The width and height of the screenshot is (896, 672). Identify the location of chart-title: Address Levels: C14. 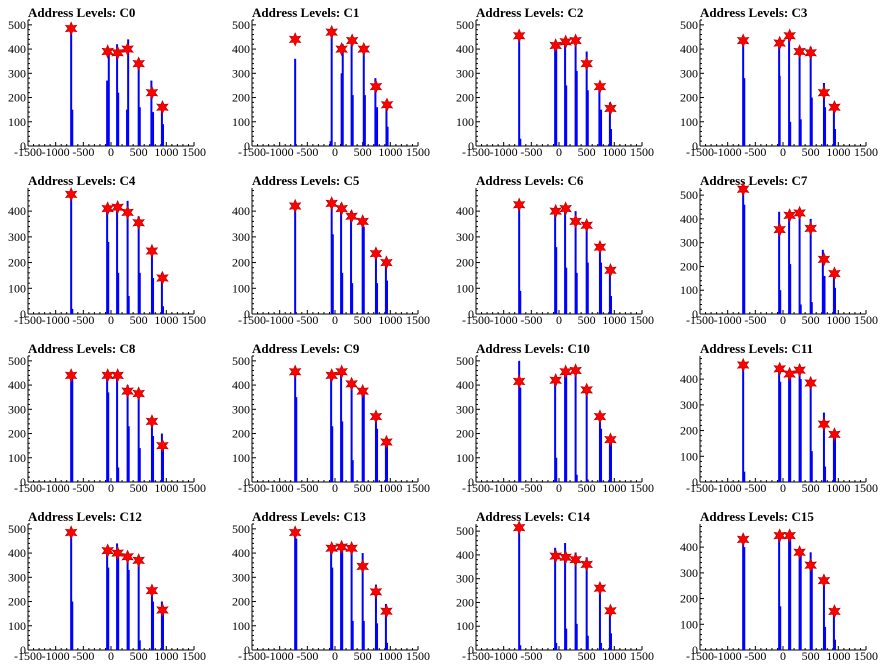
(533, 516).